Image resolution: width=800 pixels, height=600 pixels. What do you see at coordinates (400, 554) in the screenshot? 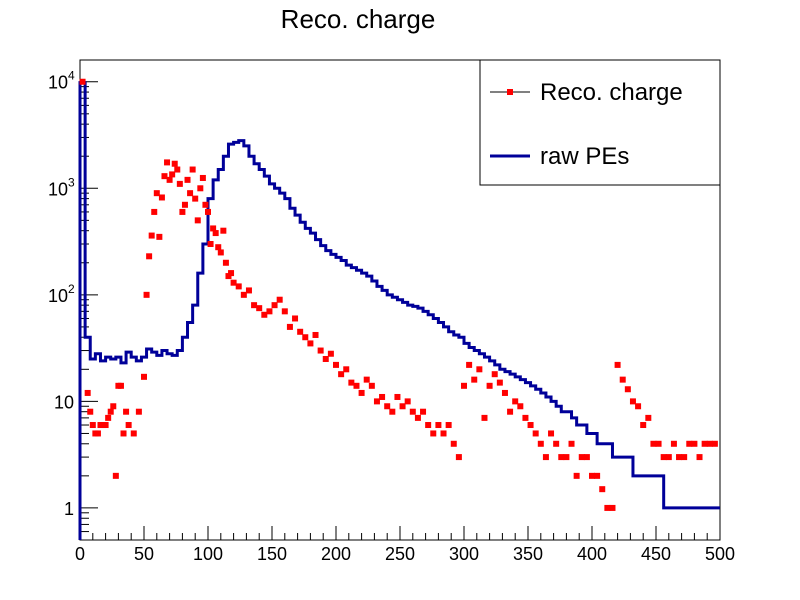
I see `x-tick-label: 250` at bounding box center [400, 554].